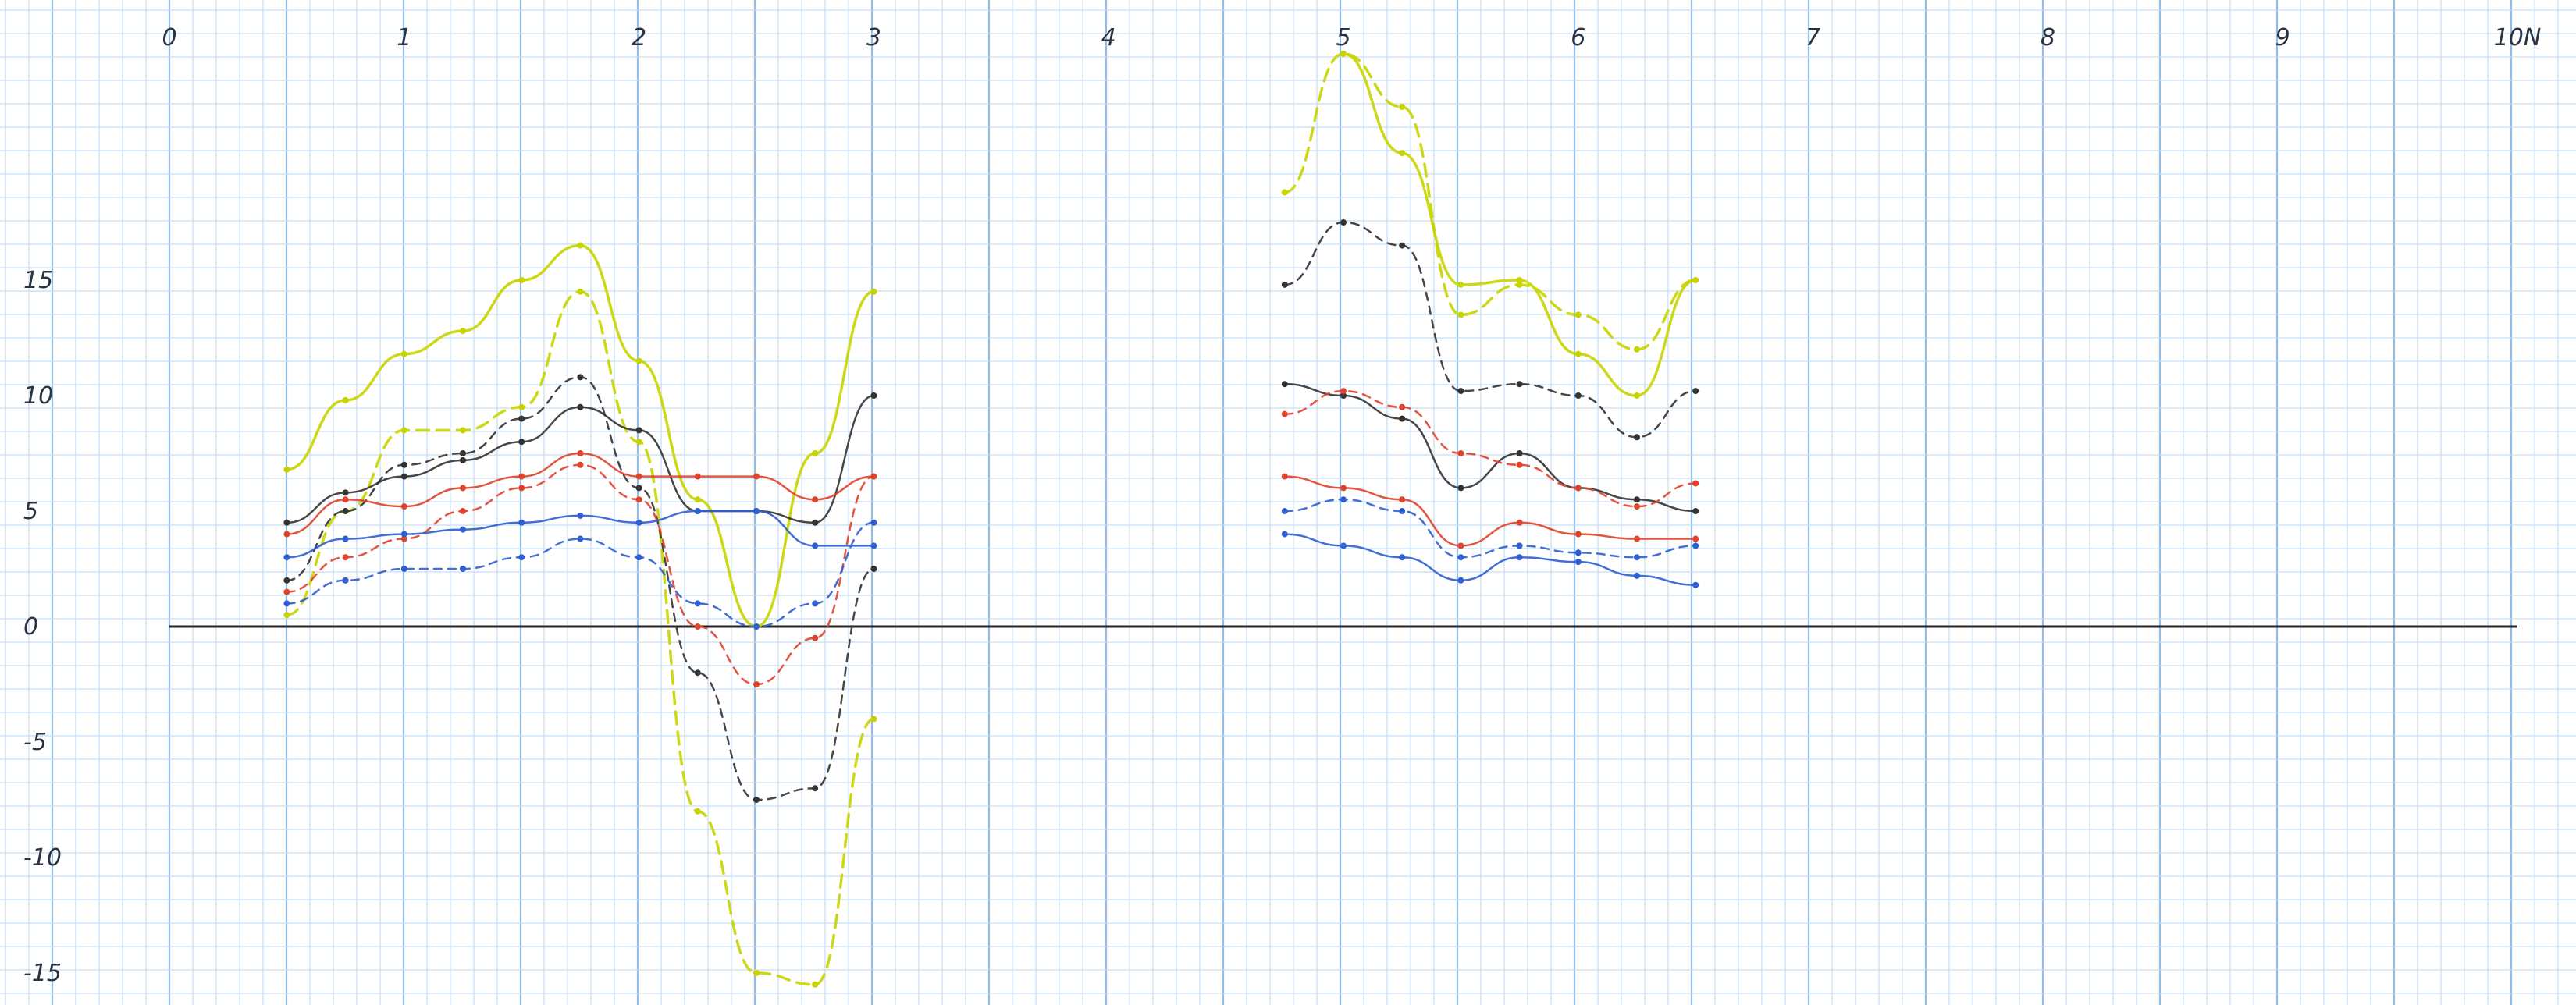 This screenshot has height=1005, width=2576. I want to click on series-14-blue-solid, so click(1490, 559).